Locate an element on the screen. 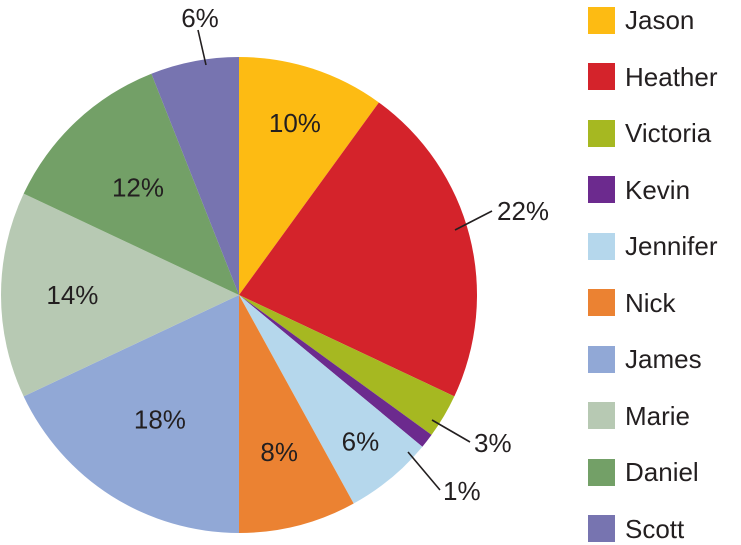  pie-slice-daniel is located at coordinates (131, 184).